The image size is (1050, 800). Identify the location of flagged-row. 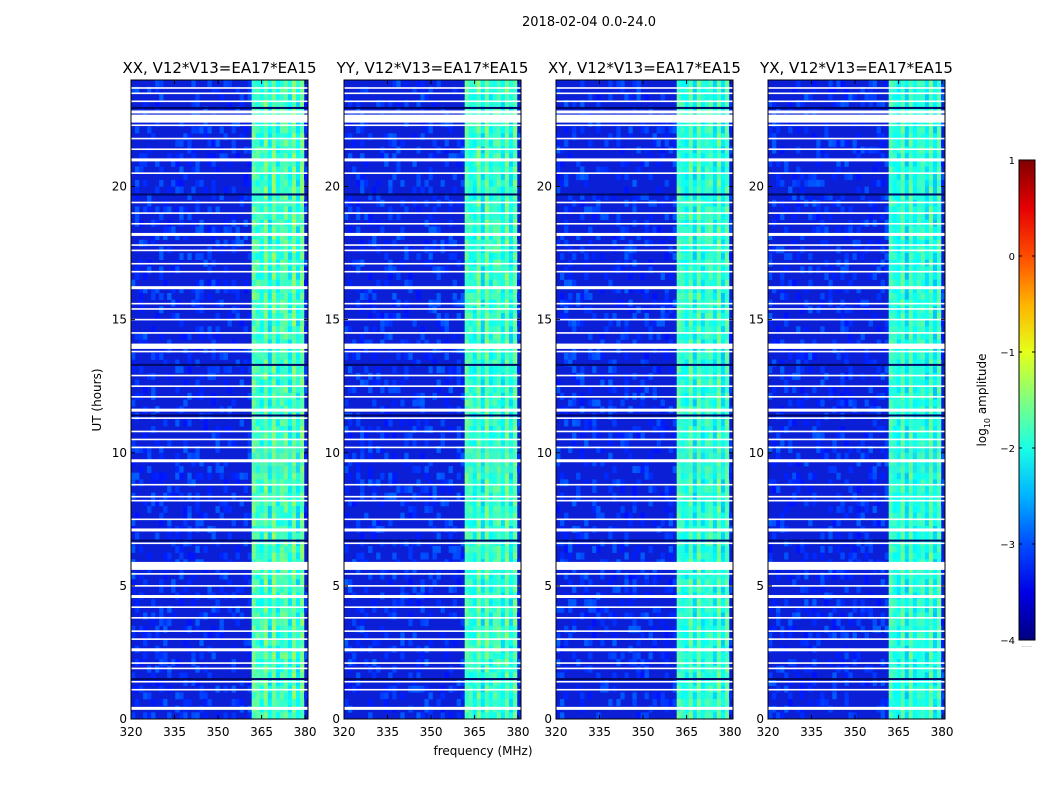
(219, 663).